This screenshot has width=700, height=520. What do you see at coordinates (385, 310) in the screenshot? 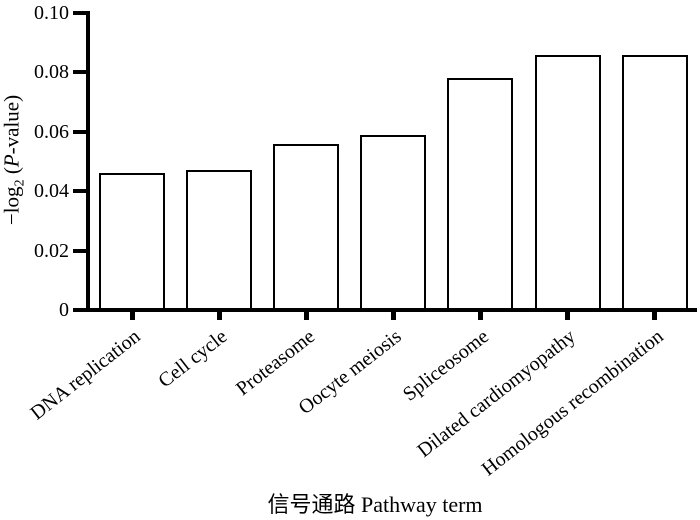
I see `x-axis-line` at bounding box center [385, 310].